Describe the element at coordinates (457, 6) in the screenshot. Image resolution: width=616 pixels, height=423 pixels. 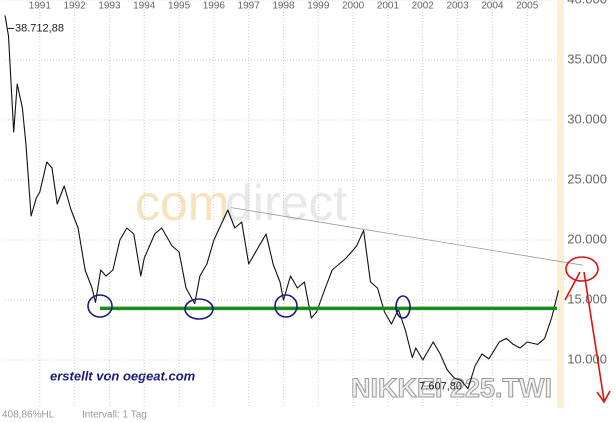
I see `x-tick-label: 2003` at that location.